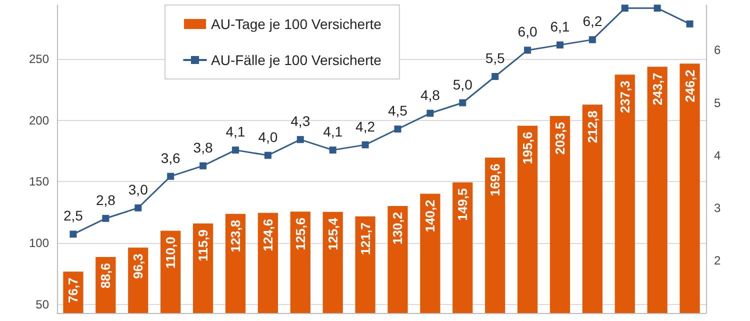 This screenshot has height=321, width=750. What do you see at coordinates (495, 180) in the screenshot?
I see `data-label: 169,6` at bounding box center [495, 180].